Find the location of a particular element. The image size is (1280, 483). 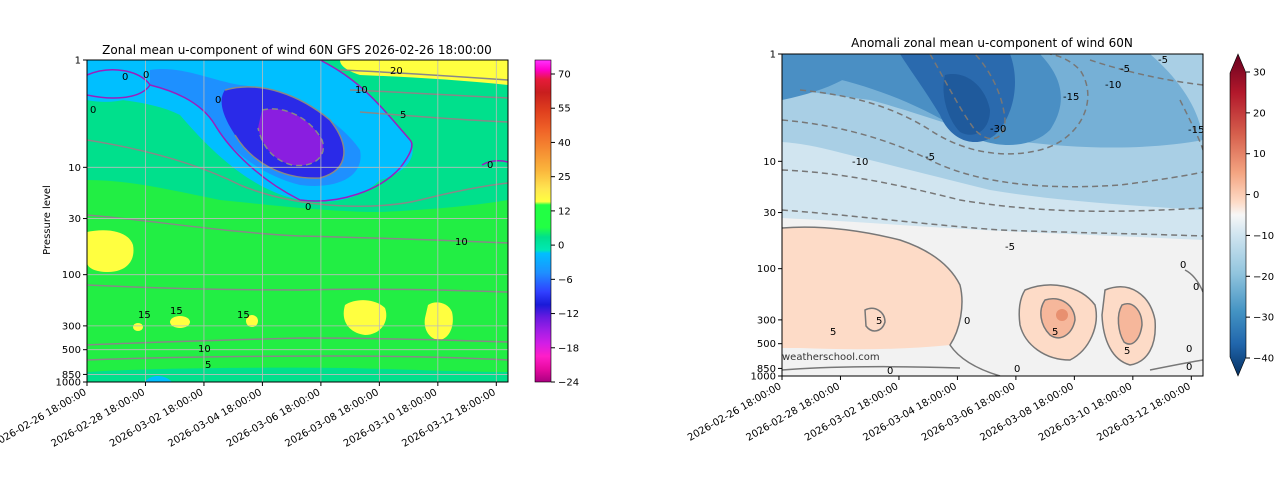

y-tick-label: 1 is located at coordinates (78, 61).